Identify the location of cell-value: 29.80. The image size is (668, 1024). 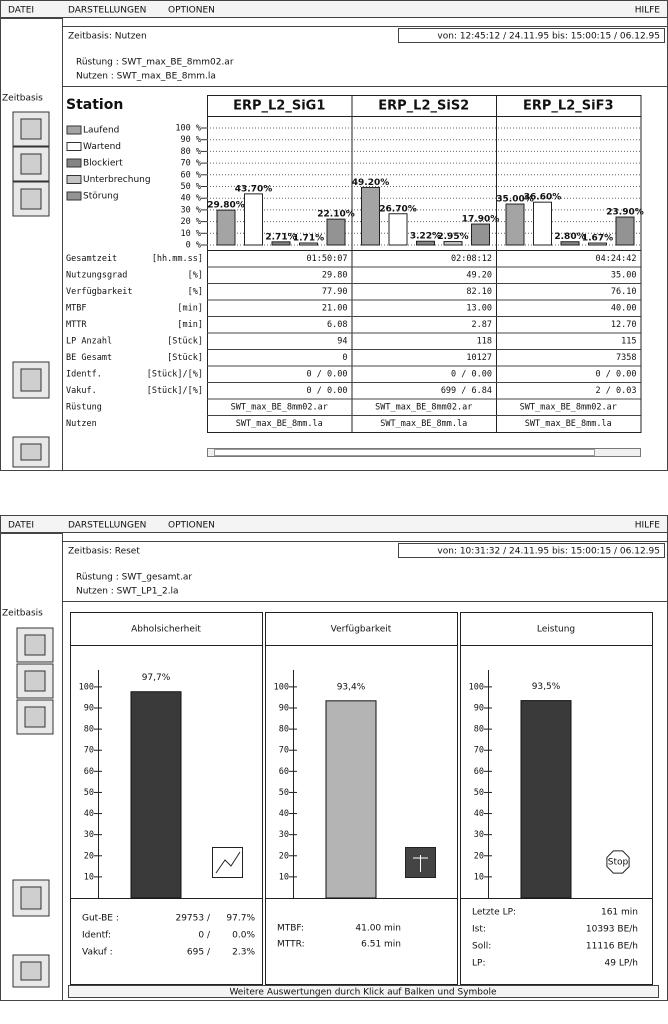
(335, 276).